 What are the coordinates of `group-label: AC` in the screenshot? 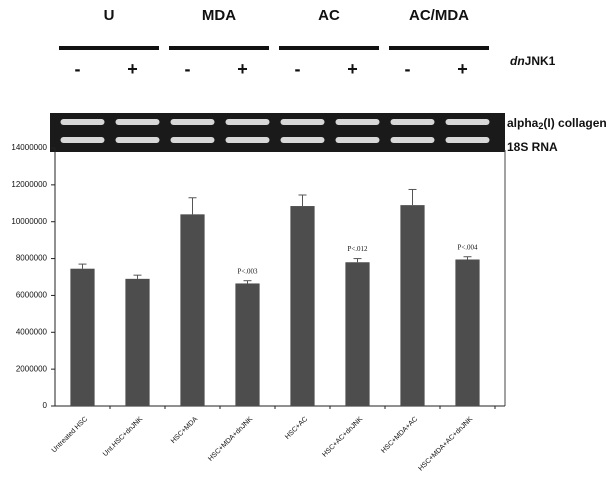 It's located at (329, 15).